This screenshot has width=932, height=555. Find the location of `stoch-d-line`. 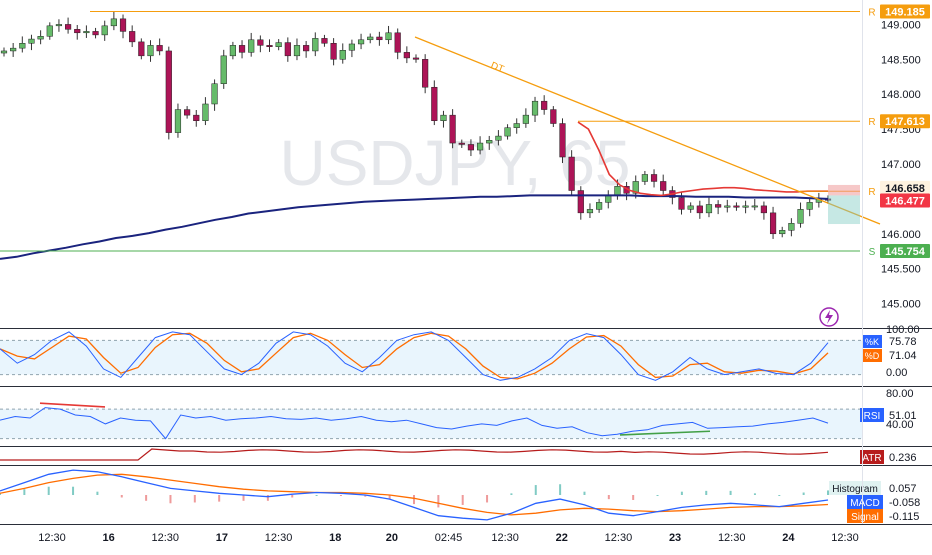

stoch-d-line is located at coordinates (414, 356).